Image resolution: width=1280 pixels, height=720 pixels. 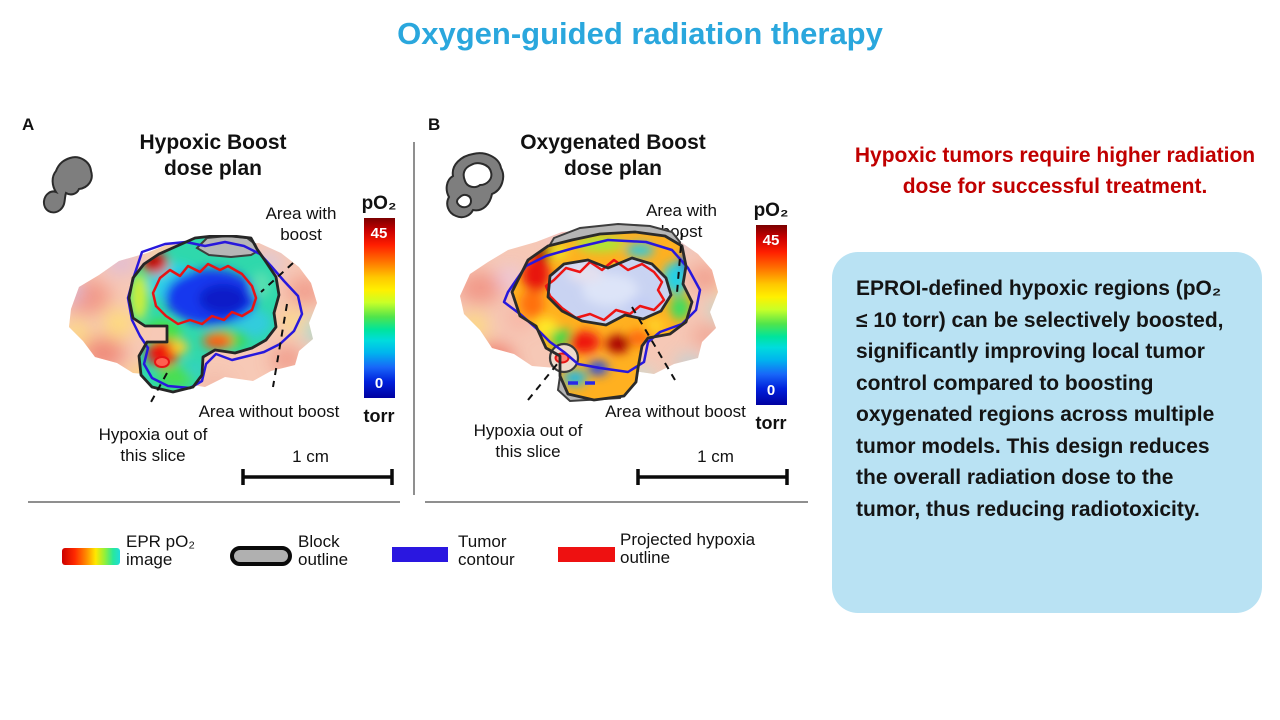 I want to click on colorbar-b: pO₂ 45 0 torr, so click(x=771, y=317).